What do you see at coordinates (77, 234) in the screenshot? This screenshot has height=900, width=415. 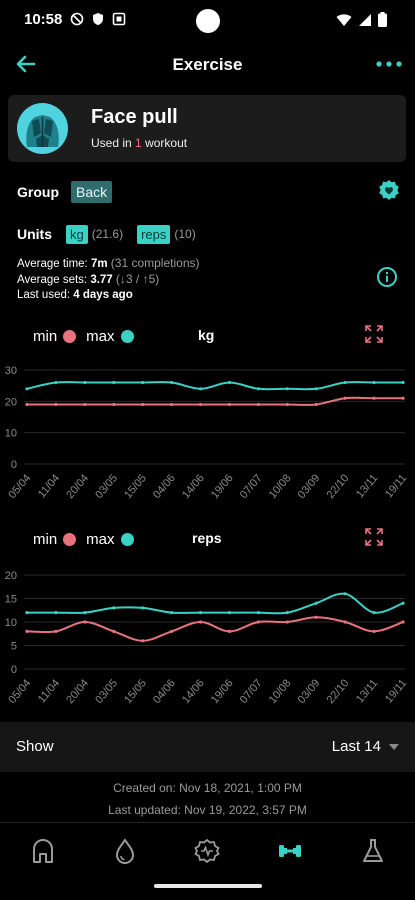 I see `unit-chip-kg: kg` at bounding box center [77, 234].